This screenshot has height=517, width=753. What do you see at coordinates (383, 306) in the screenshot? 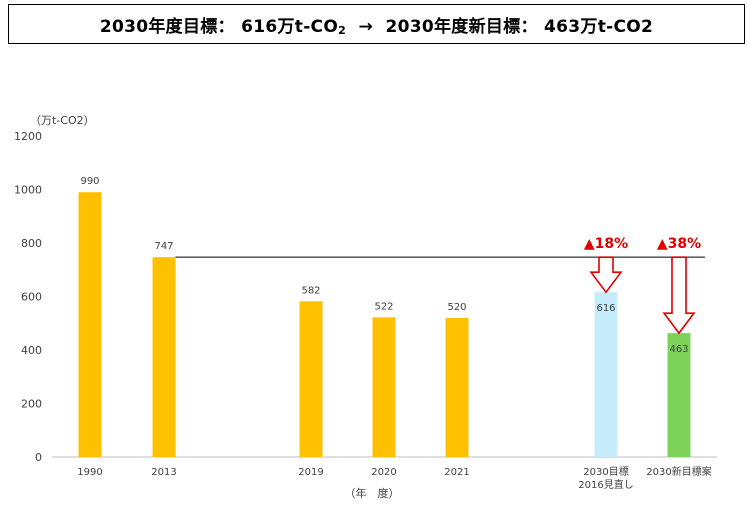
I see `data-label: 522` at bounding box center [383, 306].